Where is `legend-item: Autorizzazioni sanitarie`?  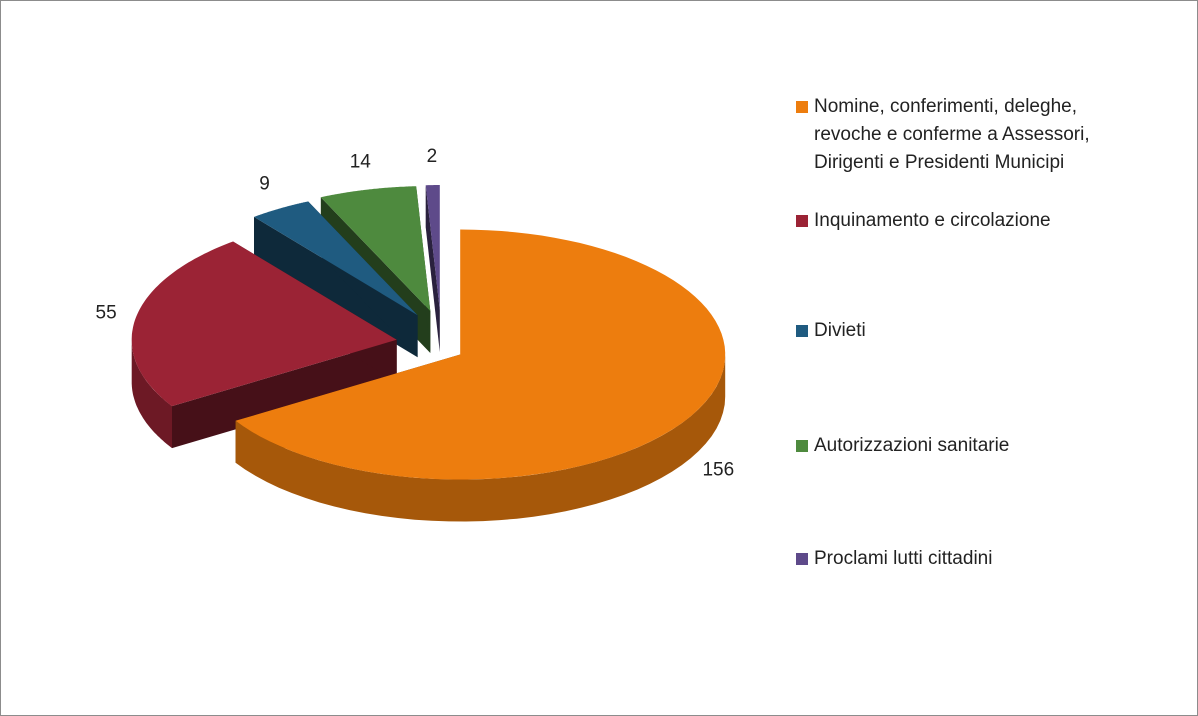 legend-item: Autorizzazioni sanitarie is located at coordinates (970, 446).